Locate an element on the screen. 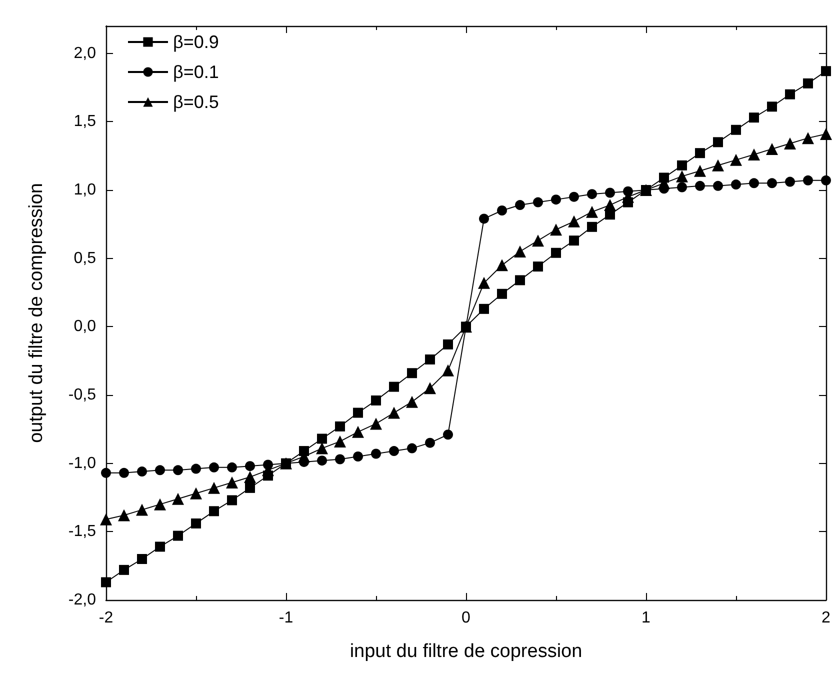 Image resolution: width=835 pixels, height=682 pixels. x-tick-label: -1 is located at coordinates (286, 618).